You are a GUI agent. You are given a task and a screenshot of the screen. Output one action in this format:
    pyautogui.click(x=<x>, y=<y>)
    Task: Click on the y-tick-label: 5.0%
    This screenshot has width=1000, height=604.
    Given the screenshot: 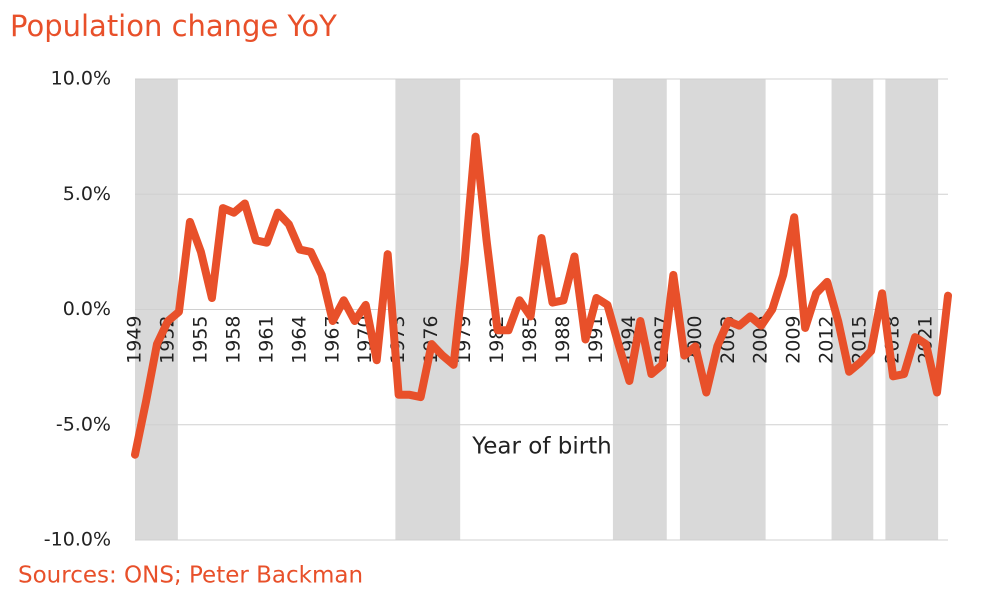 What is the action you would take?
    pyautogui.click(x=87, y=194)
    